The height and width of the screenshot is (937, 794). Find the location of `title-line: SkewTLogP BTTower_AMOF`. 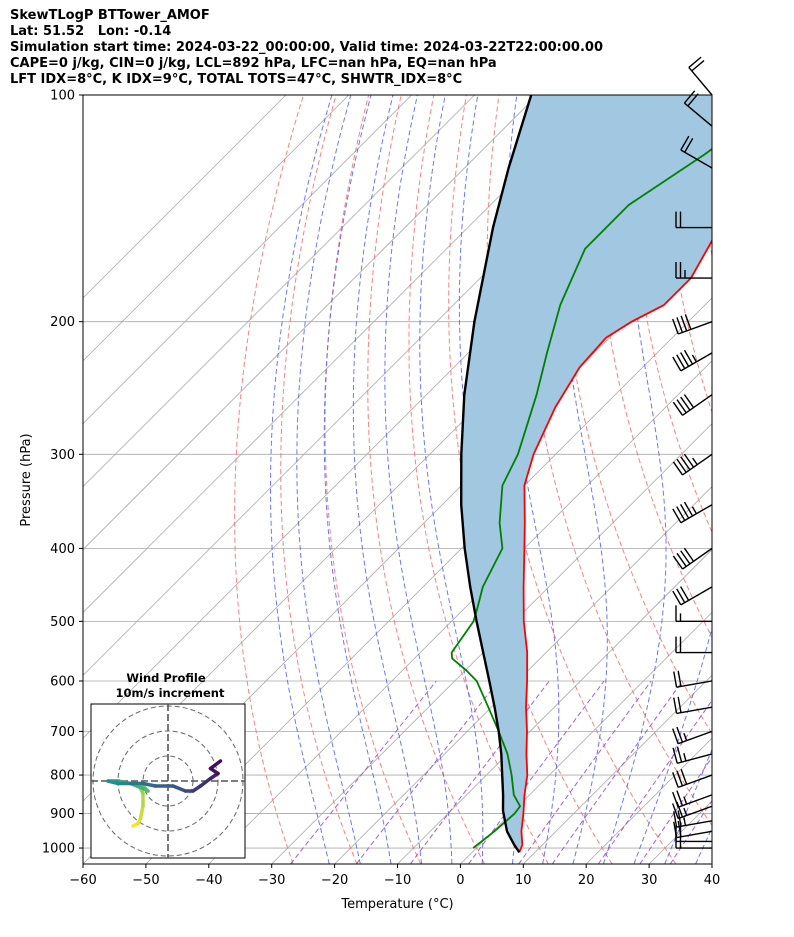

title-line: SkewTLogP BTTower_AMOF is located at coordinates (110, 15).